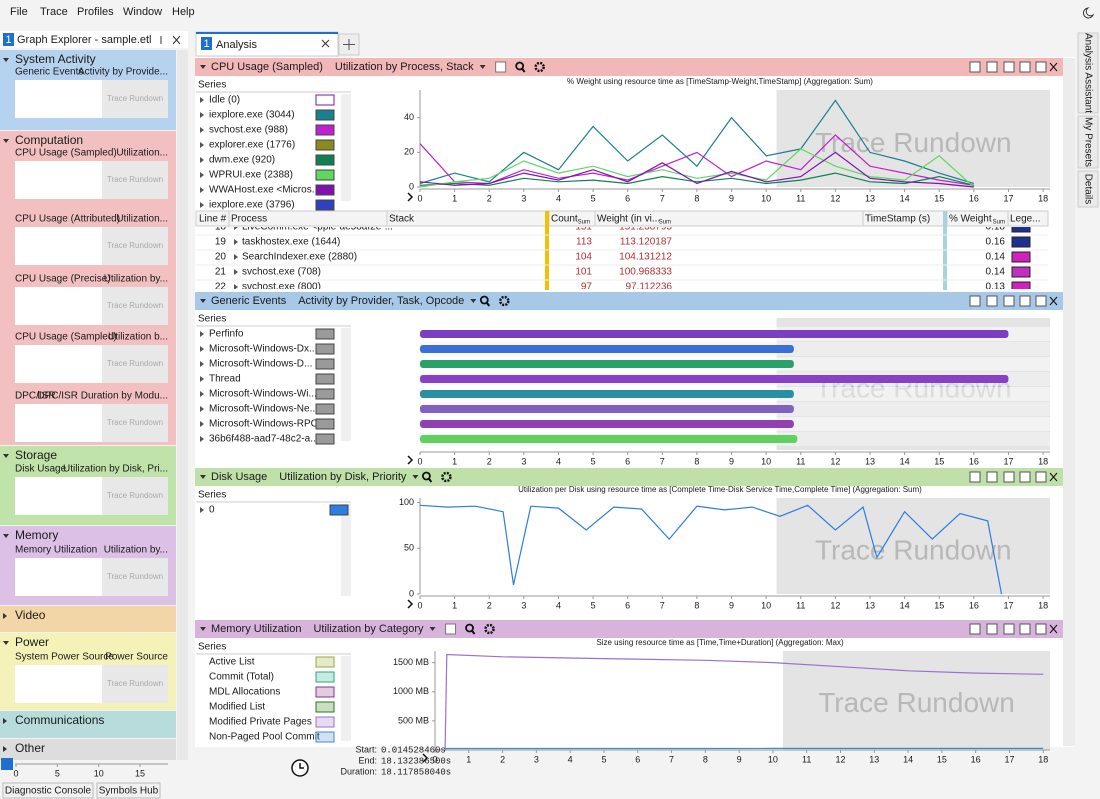 The image size is (1100, 799). I want to click on preset-selector: Utilization by Process, Stack, so click(404, 67).